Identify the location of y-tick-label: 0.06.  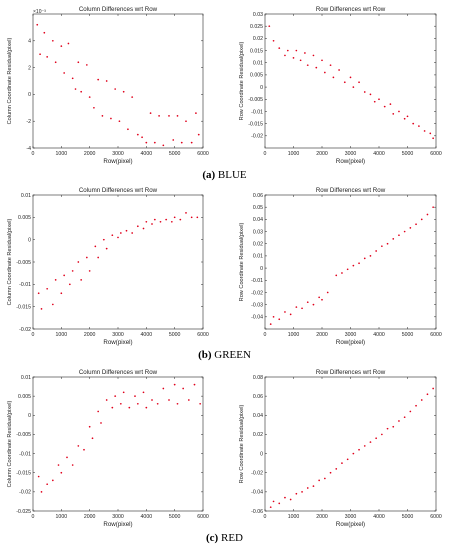
(258, 397).